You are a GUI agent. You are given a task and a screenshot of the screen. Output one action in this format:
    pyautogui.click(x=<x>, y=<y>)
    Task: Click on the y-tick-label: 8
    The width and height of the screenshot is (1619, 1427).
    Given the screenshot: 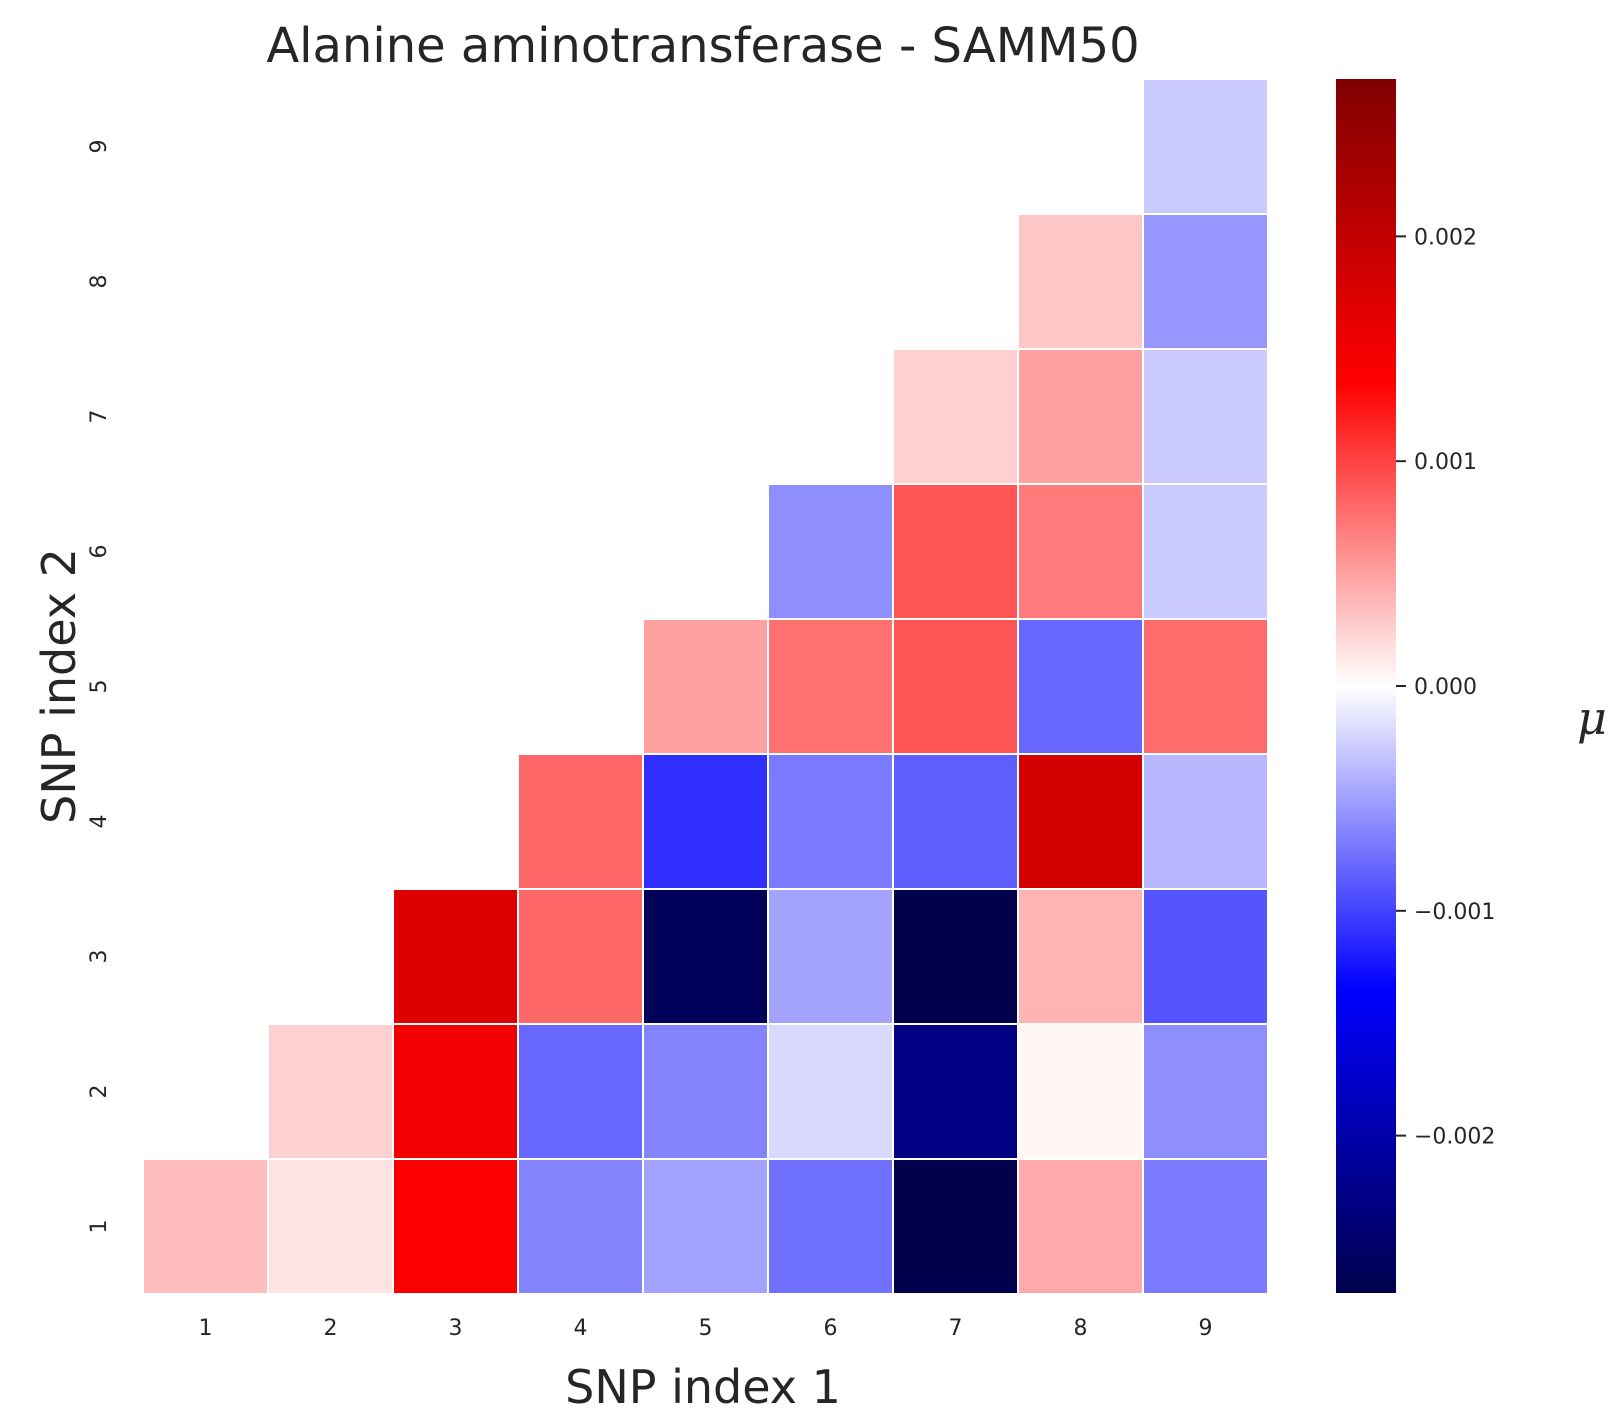 What is the action you would take?
    pyautogui.click(x=99, y=282)
    